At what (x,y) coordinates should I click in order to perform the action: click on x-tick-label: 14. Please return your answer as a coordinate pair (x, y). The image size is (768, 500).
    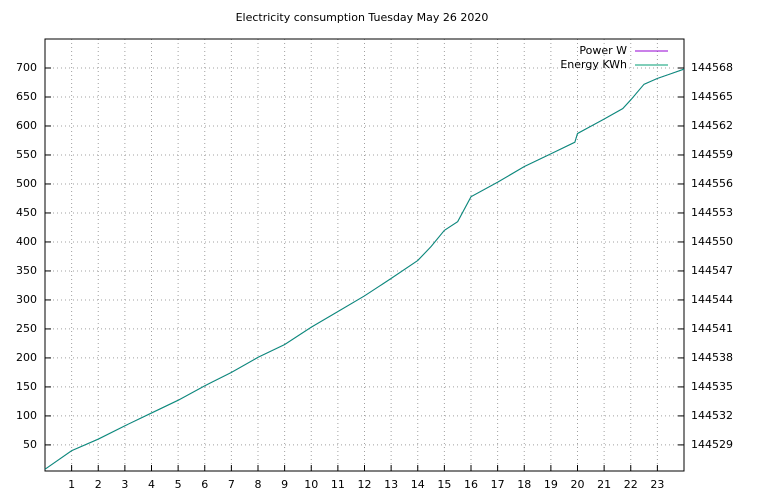
    Looking at the image, I should click on (418, 484).